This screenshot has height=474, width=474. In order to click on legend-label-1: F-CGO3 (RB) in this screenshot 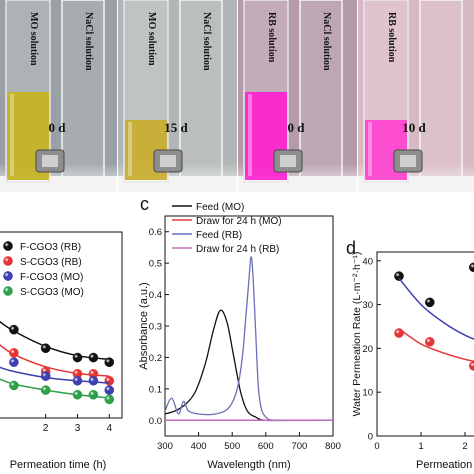, I will do `click(50, 247)`.